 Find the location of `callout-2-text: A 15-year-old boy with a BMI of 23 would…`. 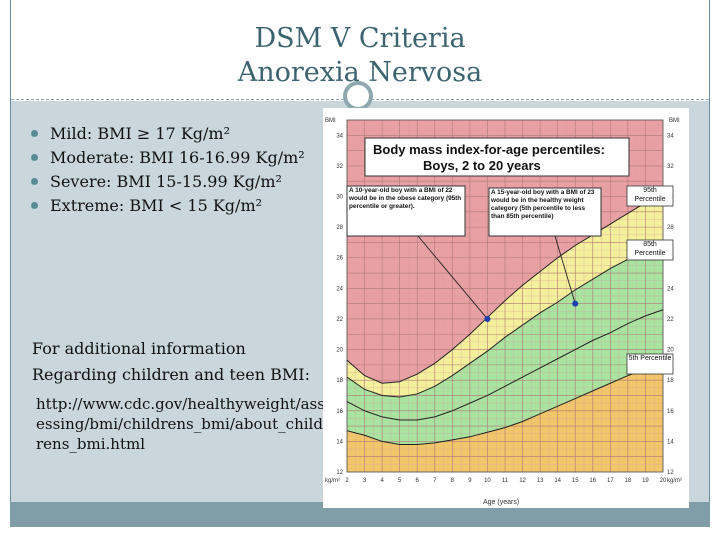

callout-2-text: A 15-year-old boy with a BMI of 23 would… is located at coordinates (543, 204).